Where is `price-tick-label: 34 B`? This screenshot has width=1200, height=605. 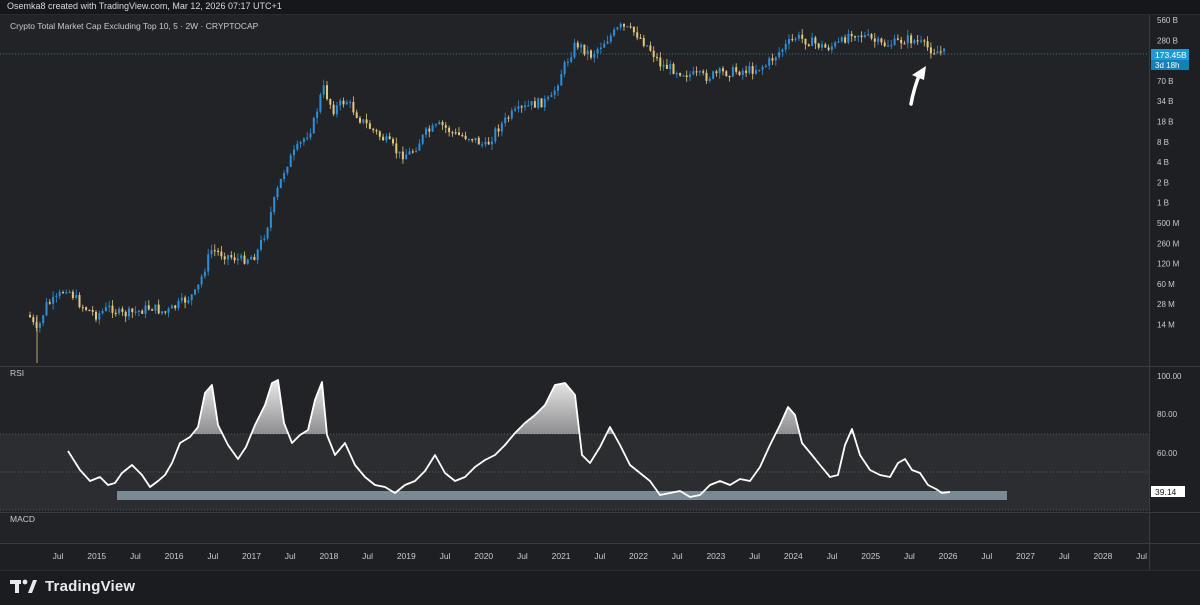 price-tick-label: 34 B is located at coordinates (1165, 101).